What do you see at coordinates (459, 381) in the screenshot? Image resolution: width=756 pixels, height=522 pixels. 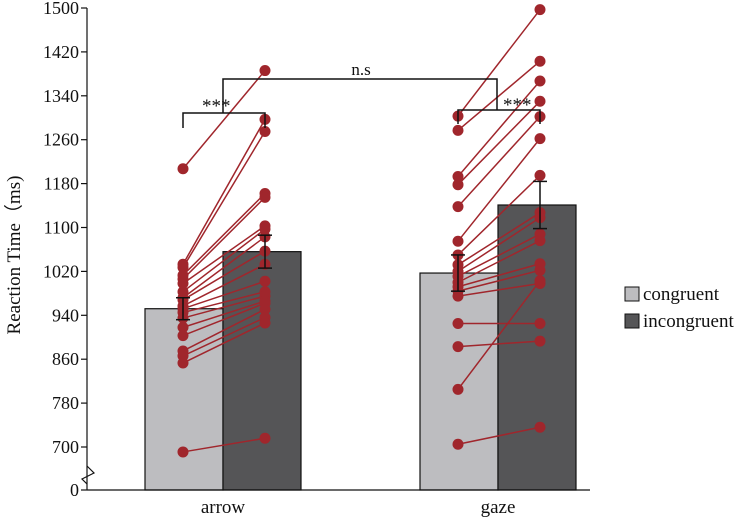 I see `bar-congruent-gaze` at bounding box center [459, 381].